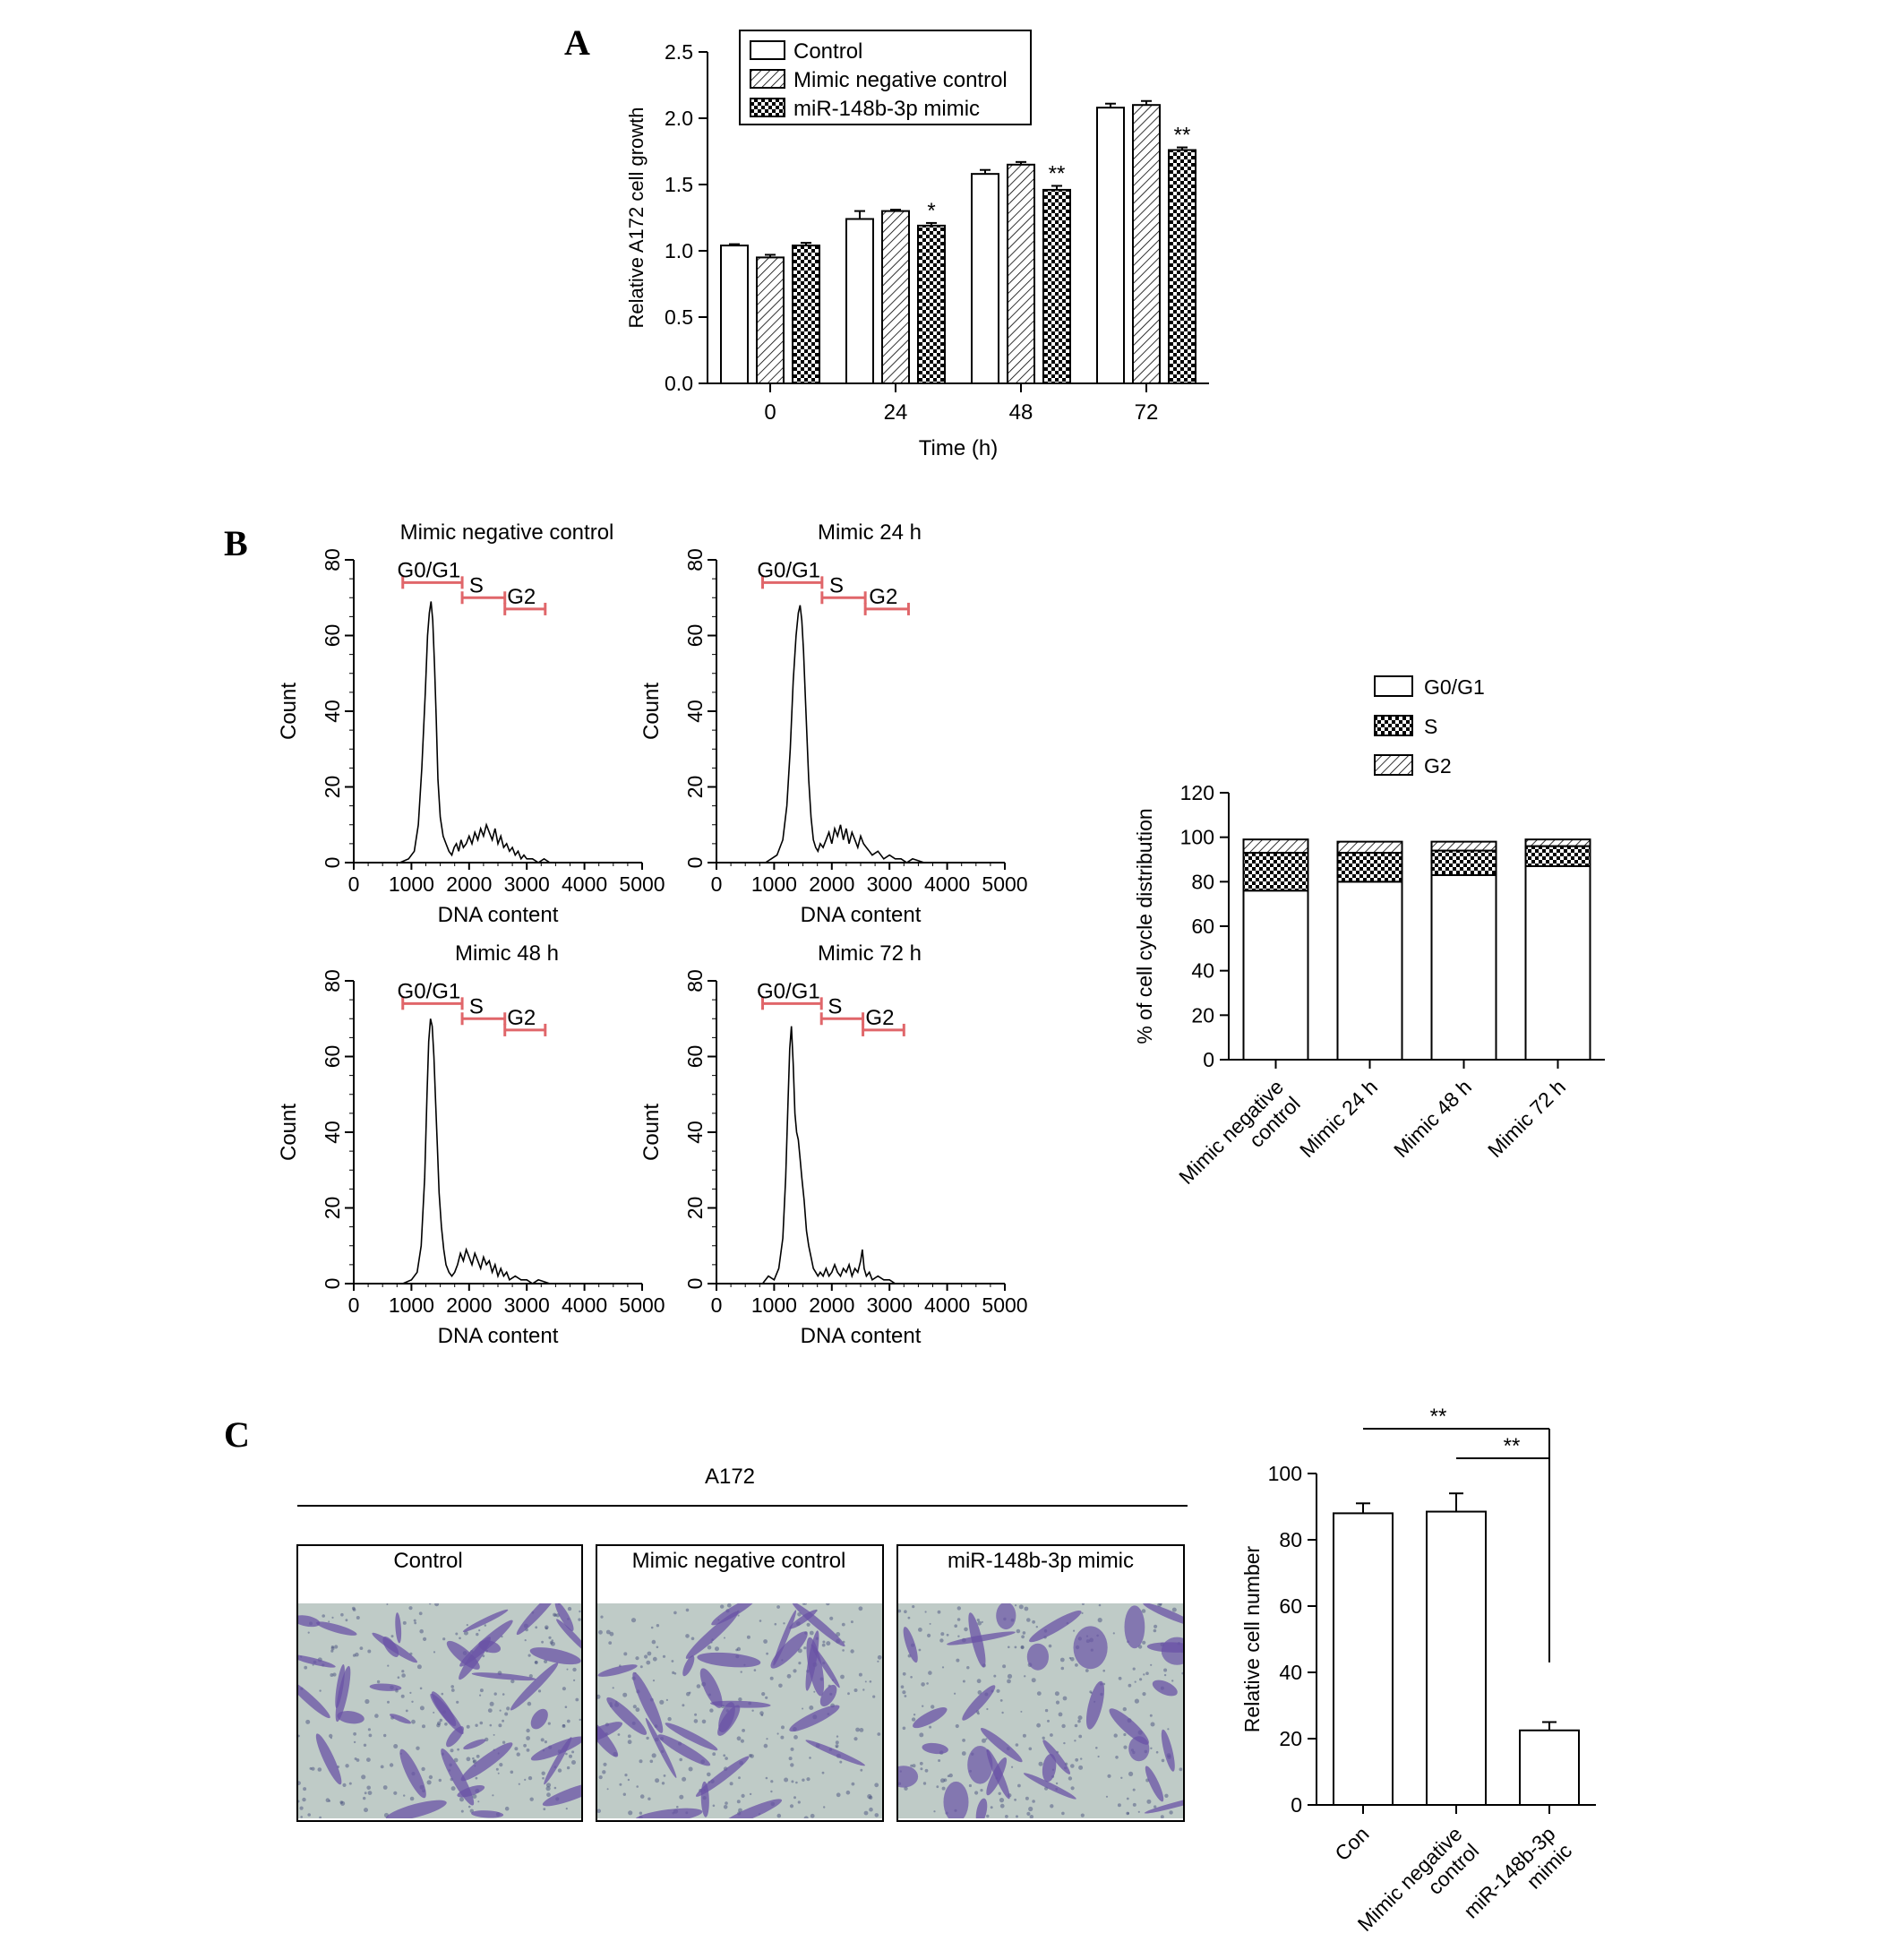 Image resolution: width=1904 pixels, height=1959 pixels. Describe the element at coordinates (652, 711) in the screenshot. I see `y-axis-title: Count` at that location.